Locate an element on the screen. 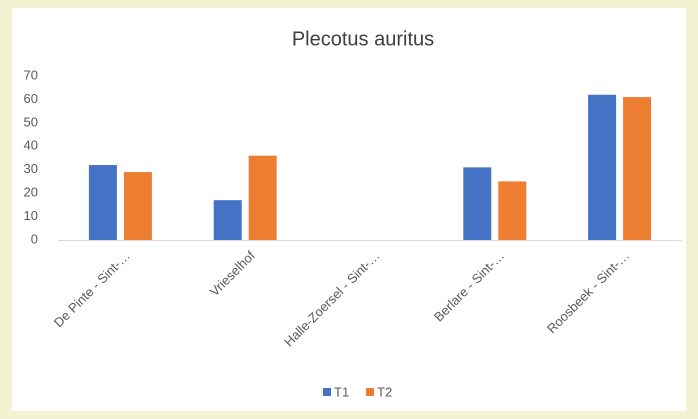 The image size is (698, 419). y-tick-label: 50 is located at coordinates (31, 121).